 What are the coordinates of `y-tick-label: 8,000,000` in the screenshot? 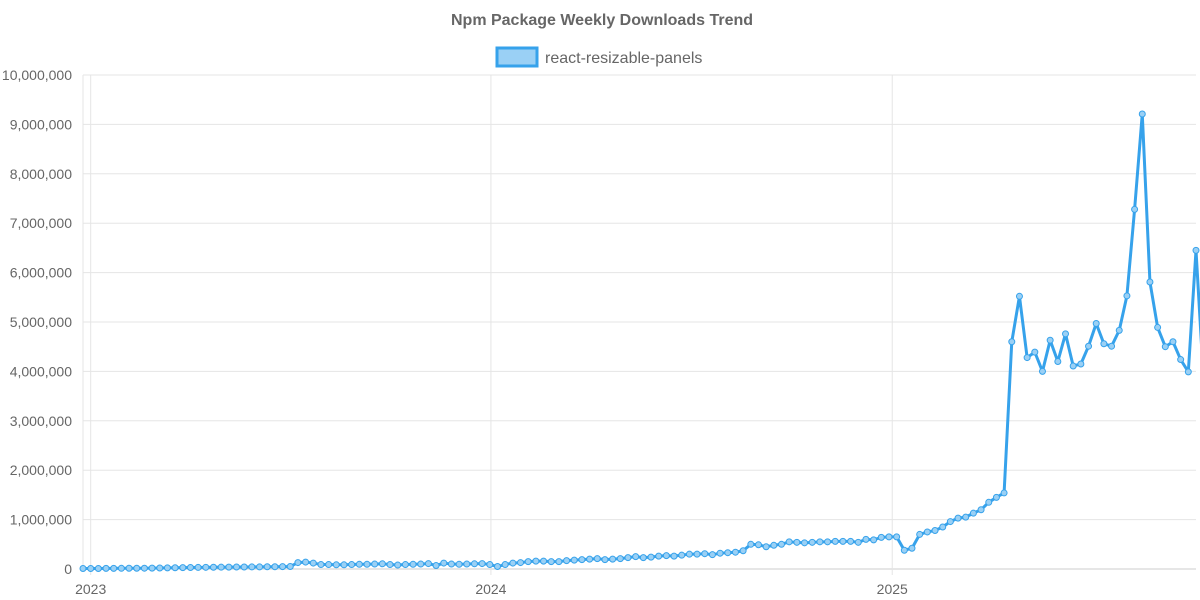 It's located at (41, 174).